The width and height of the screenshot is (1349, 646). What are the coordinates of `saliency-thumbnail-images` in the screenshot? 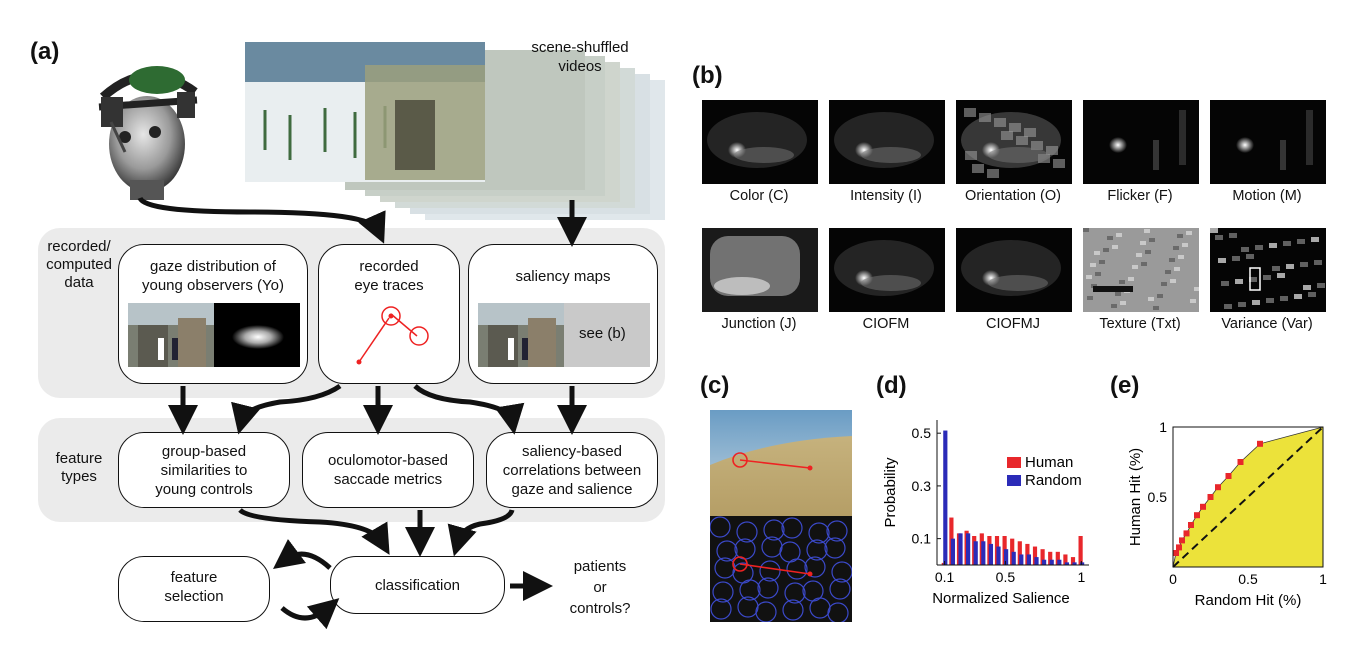 It's located at (564, 335).